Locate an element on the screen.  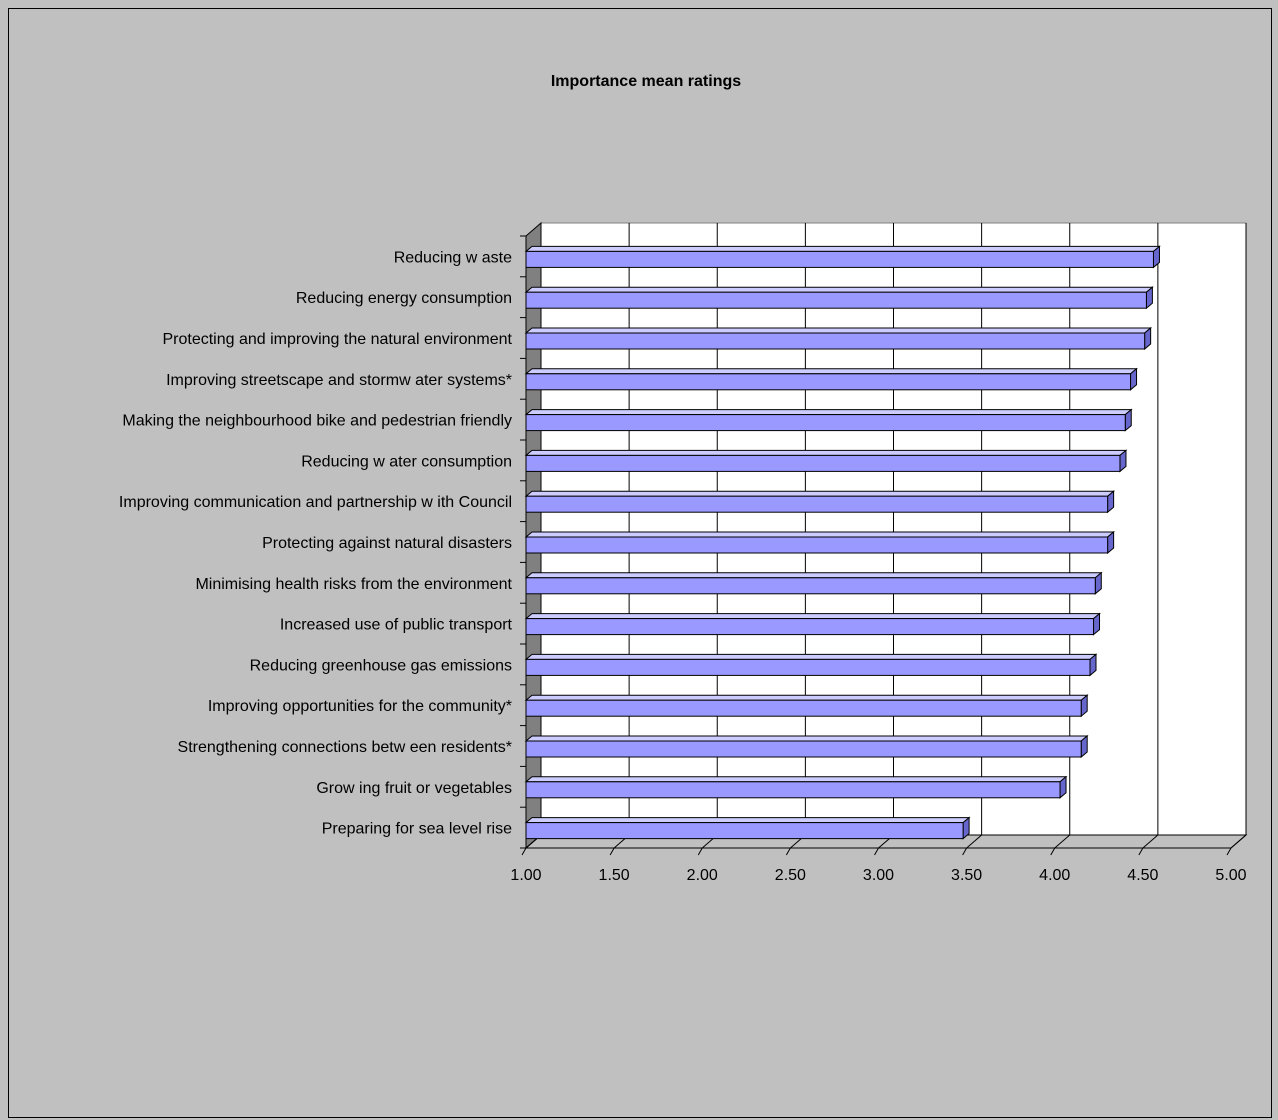
x-tick-label: 4.50 is located at coordinates (1142, 875).